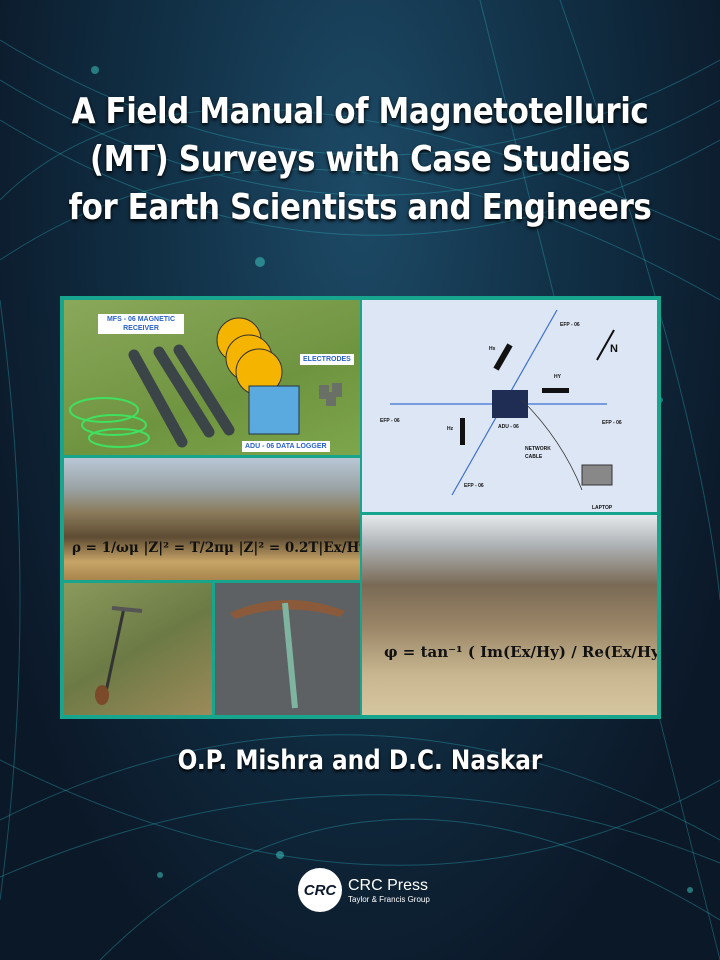 This screenshot has width=720, height=960. What do you see at coordinates (286, 446) in the screenshot?
I see `label-data-logger: ADU - 06 DATA LOGGER` at bounding box center [286, 446].